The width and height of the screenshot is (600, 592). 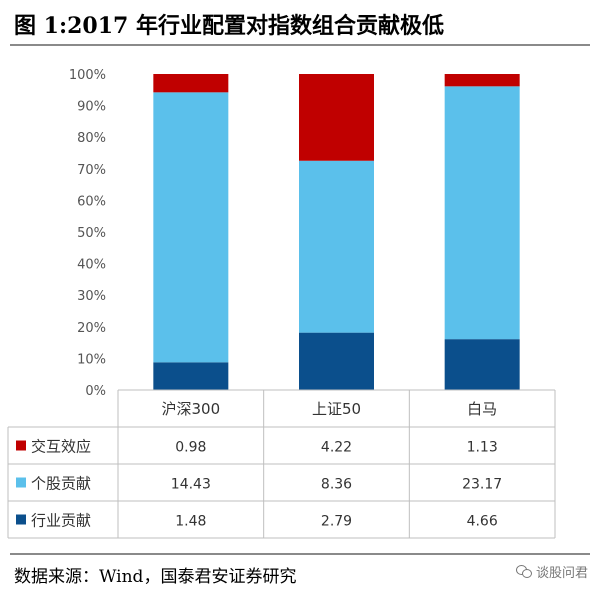 I want to click on wechat-icon, so click(x=523, y=571).